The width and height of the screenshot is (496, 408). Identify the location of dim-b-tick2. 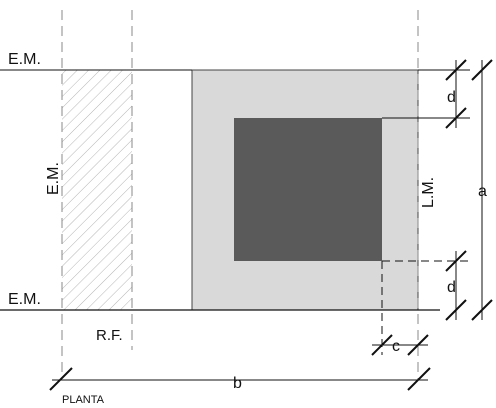
(419, 379).